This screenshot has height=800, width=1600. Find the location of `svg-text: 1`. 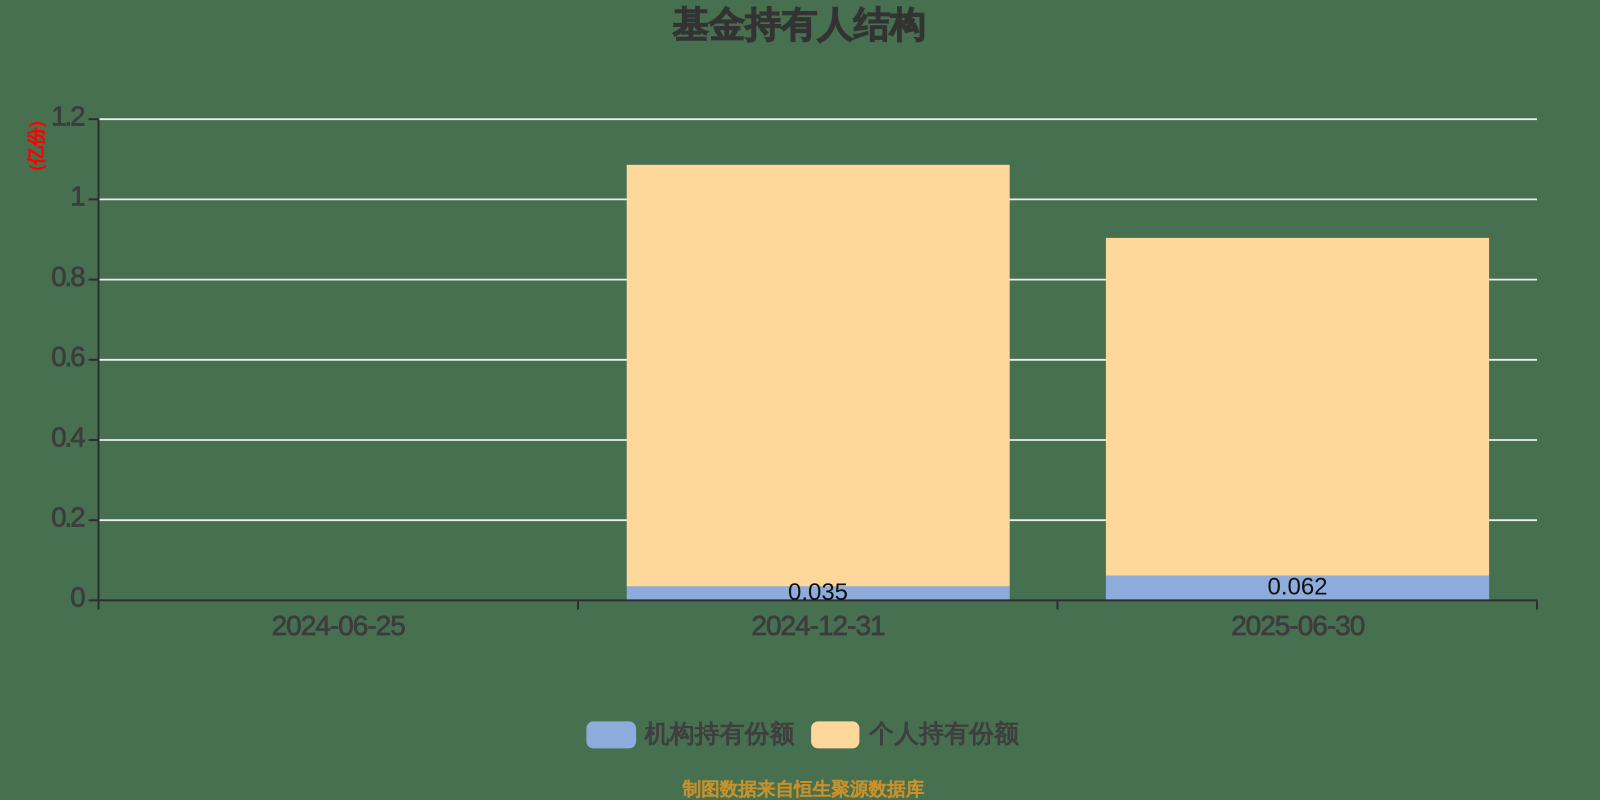

svg-text: 1 is located at coordinates (77, 196).